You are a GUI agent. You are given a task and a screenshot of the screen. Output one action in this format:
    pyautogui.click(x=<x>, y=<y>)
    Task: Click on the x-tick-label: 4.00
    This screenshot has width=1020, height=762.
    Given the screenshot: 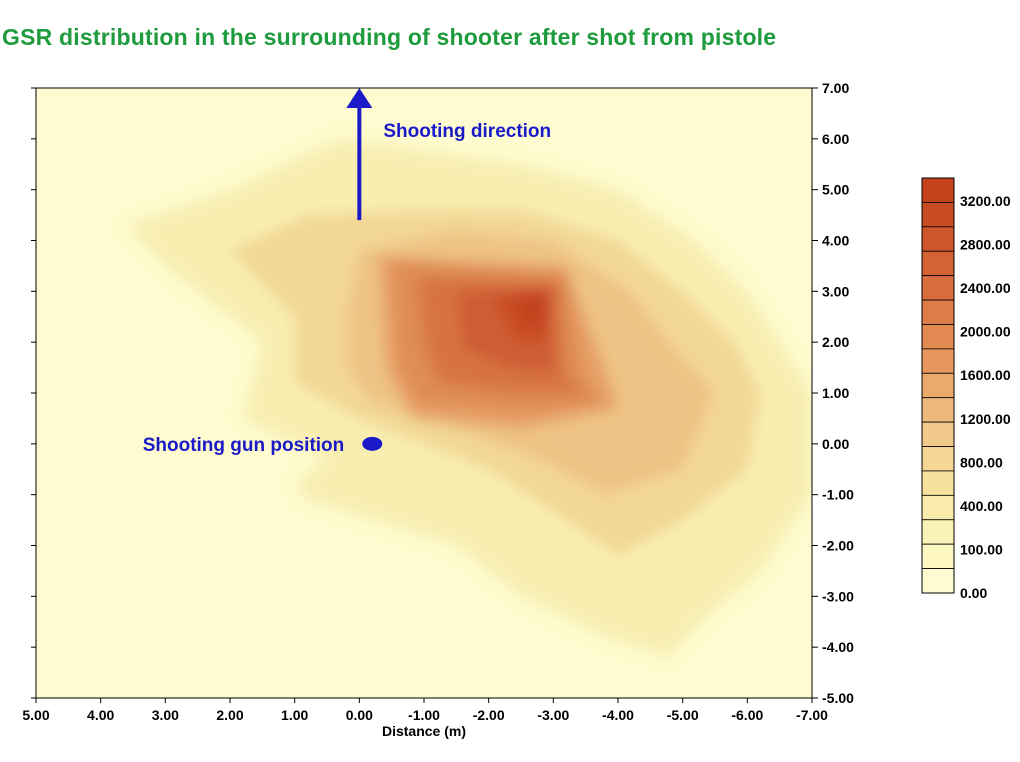 What is the action you would take?
    pyautogui.click(x=100, y=715)
    